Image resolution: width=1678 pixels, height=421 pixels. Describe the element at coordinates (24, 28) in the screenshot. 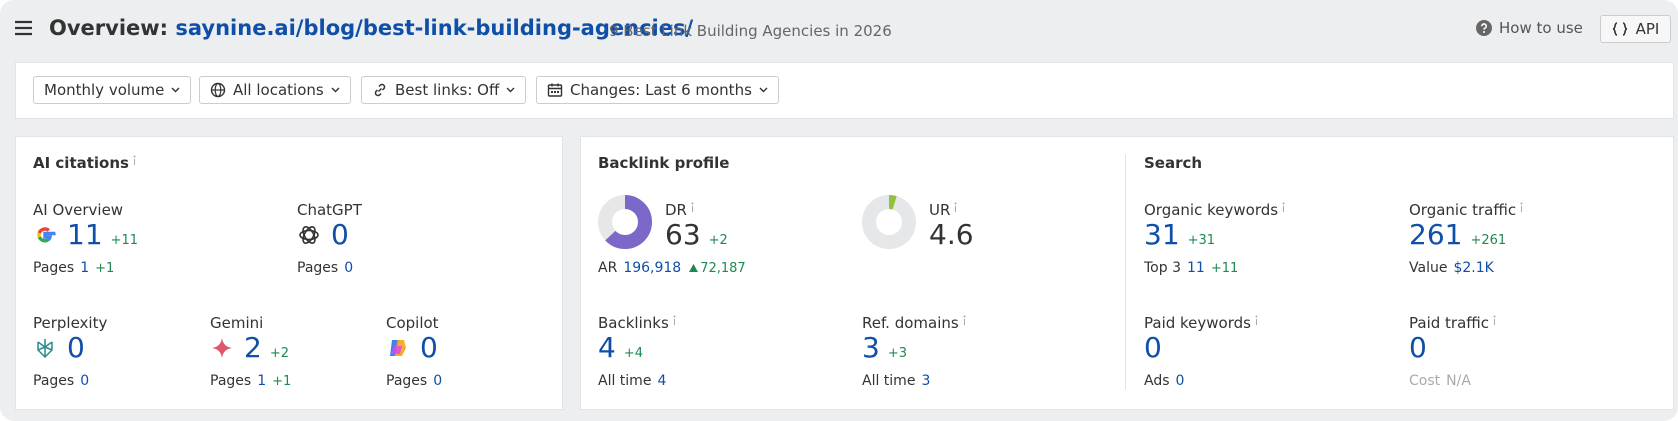

I see `menu-icon` at that location.